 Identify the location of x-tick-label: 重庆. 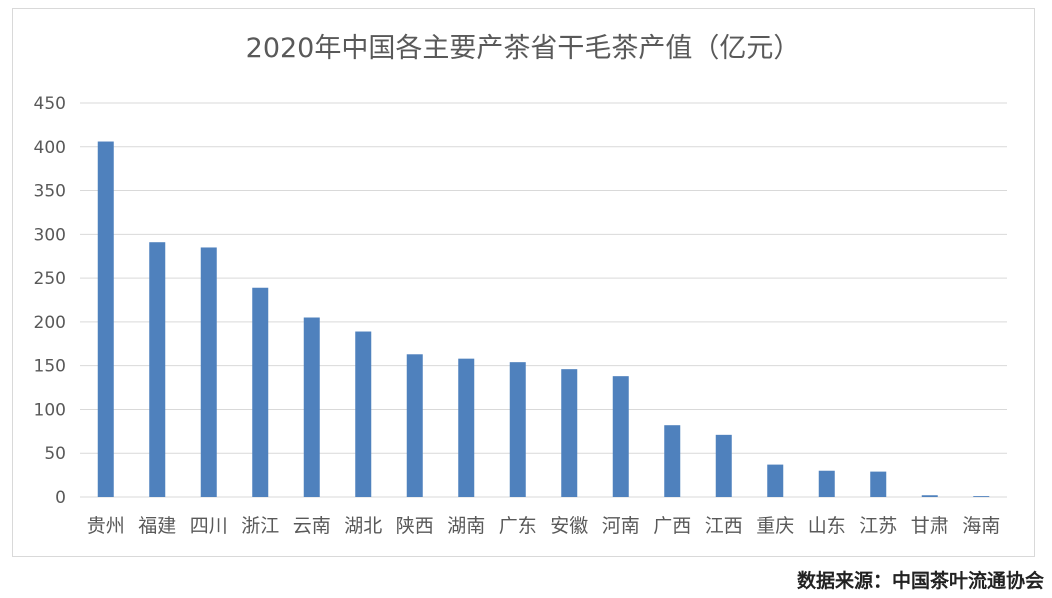
(775, 526).